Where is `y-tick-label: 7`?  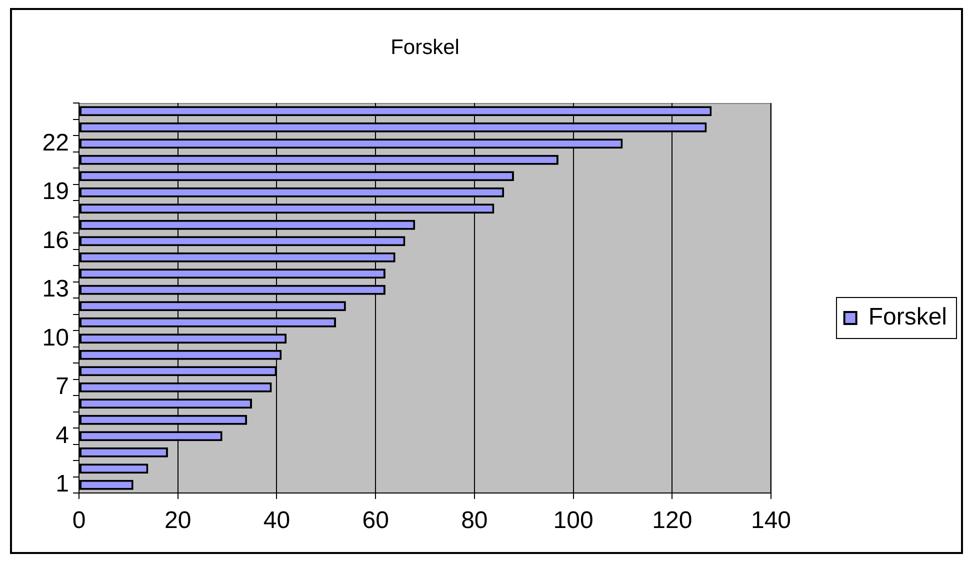
y-tick-label: 7 is located at coordinates (62, 386).